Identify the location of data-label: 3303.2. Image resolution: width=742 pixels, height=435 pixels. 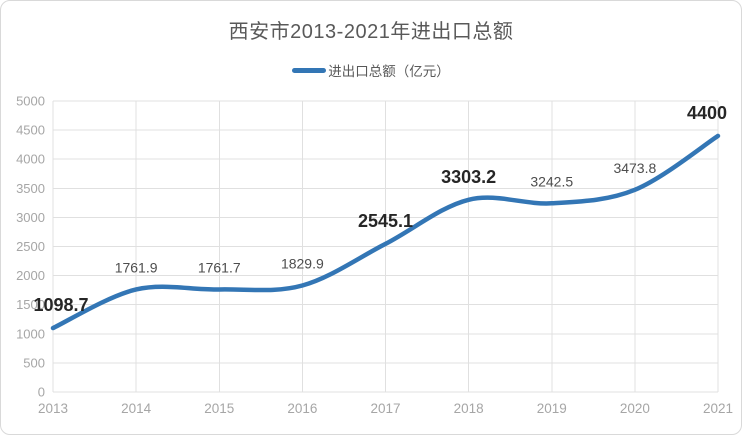
(468, 177).